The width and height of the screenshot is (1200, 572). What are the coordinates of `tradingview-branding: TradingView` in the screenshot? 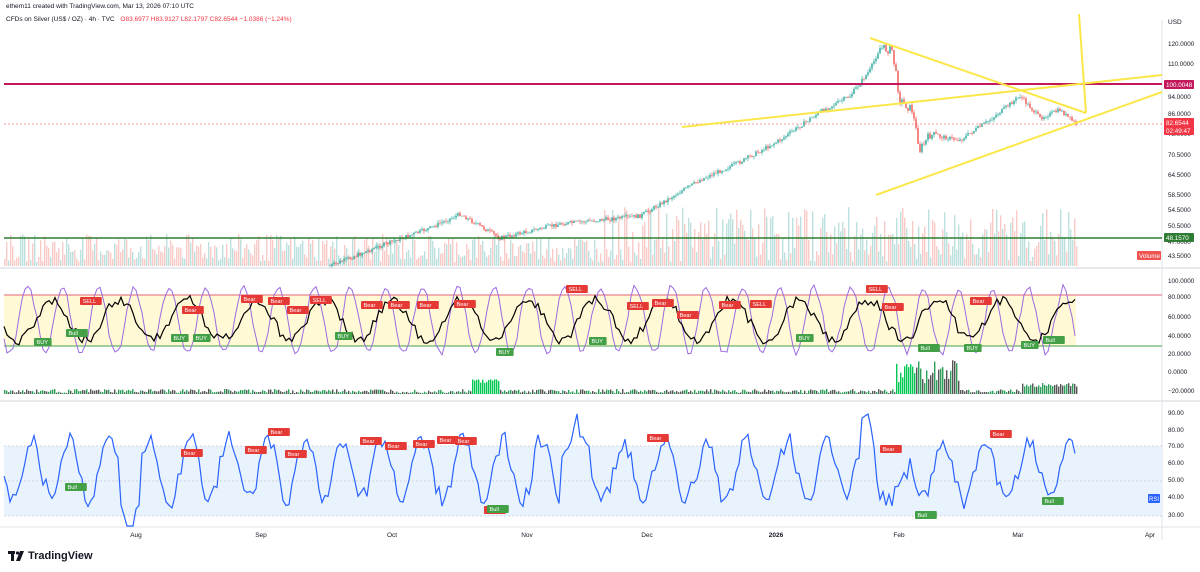 It's located at (50, 556).